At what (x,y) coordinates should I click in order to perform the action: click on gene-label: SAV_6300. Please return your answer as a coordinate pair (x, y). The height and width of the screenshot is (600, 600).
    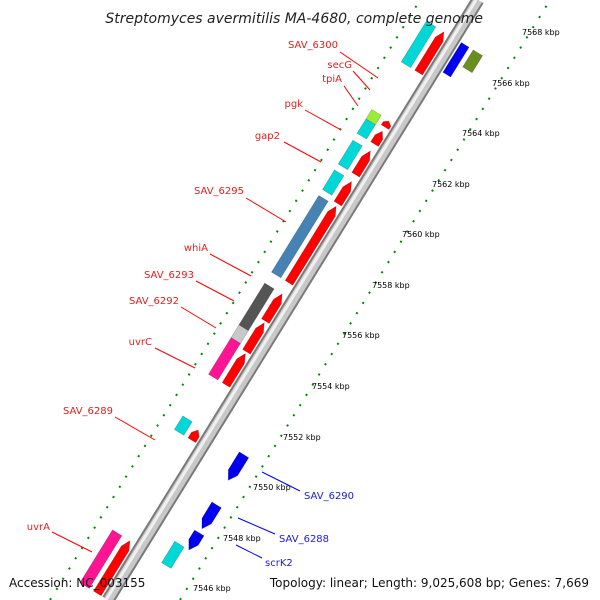
    Looking at the image, I should click on (313, 45).